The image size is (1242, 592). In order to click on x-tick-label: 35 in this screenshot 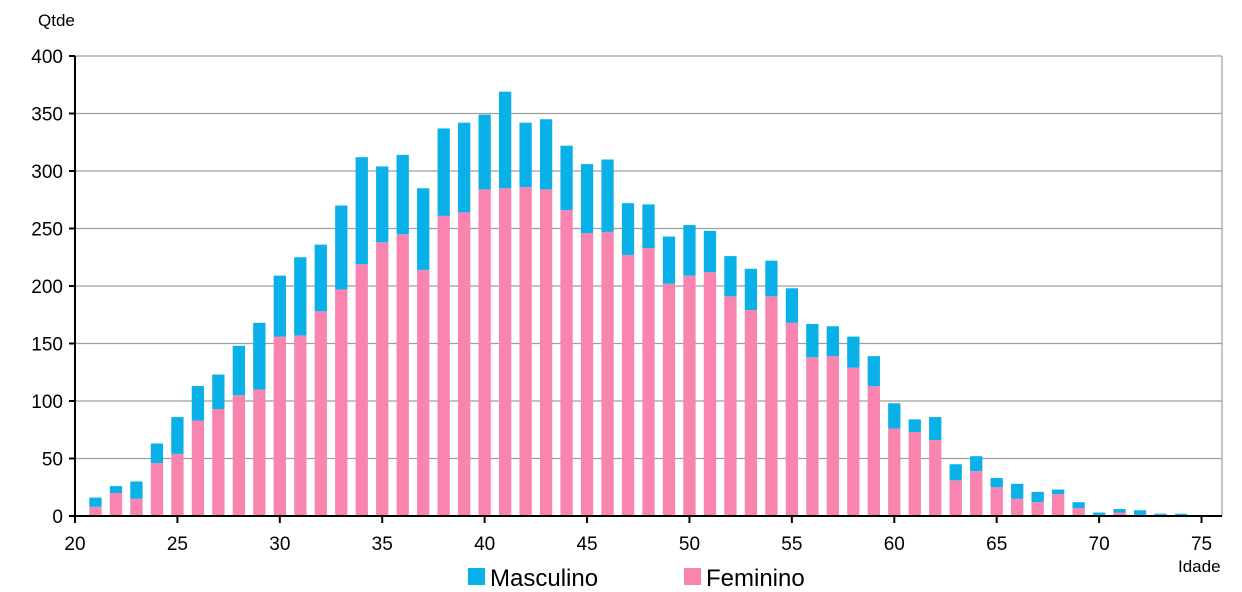, I will do `click(382, 544)`.